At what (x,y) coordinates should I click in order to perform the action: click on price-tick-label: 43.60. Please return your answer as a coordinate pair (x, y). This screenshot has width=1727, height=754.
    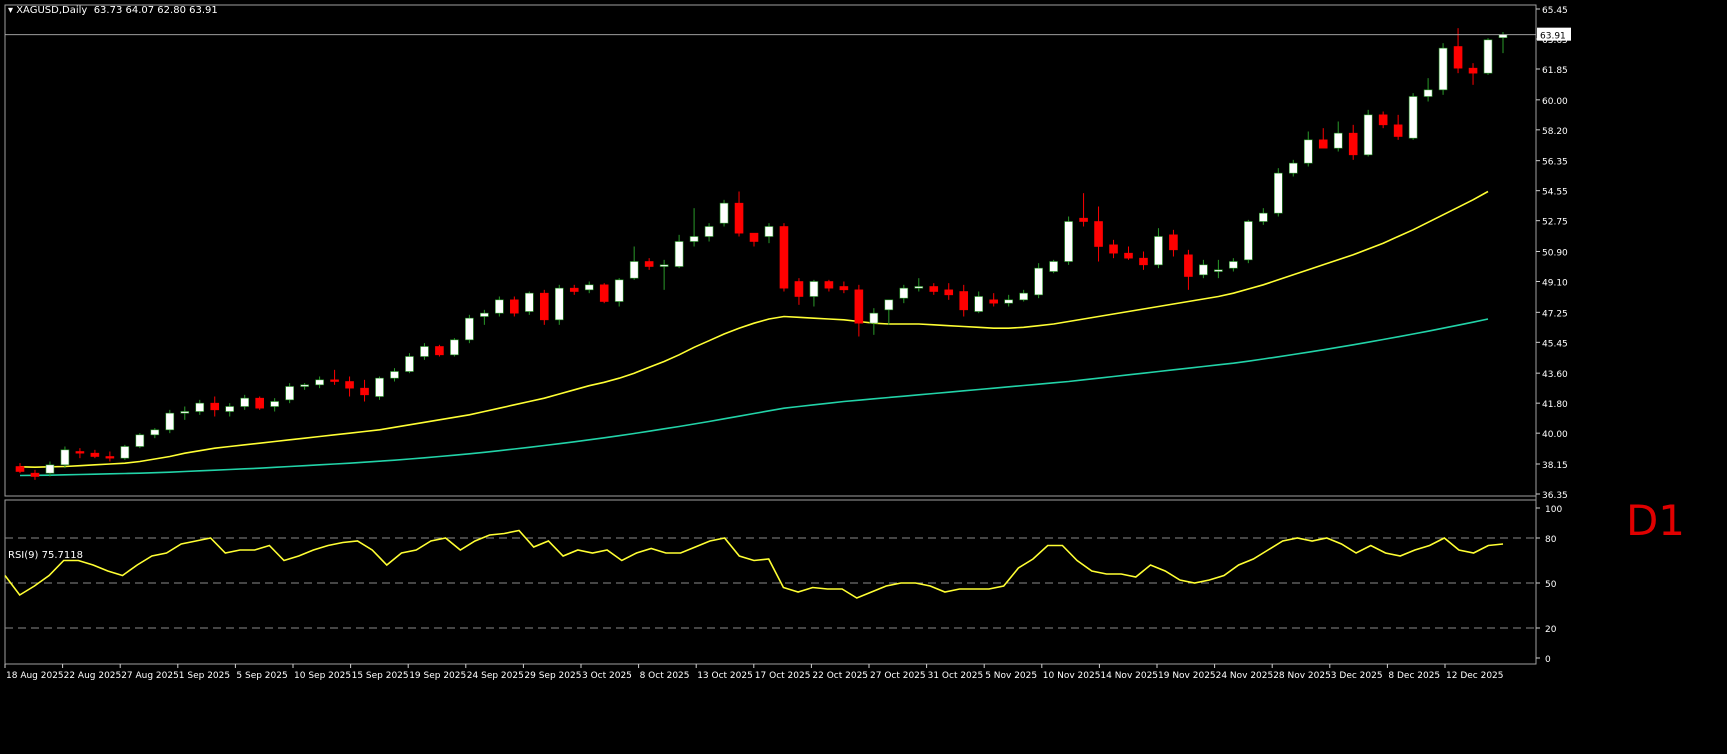
    Looking at the image, I should click on (1555, 375).